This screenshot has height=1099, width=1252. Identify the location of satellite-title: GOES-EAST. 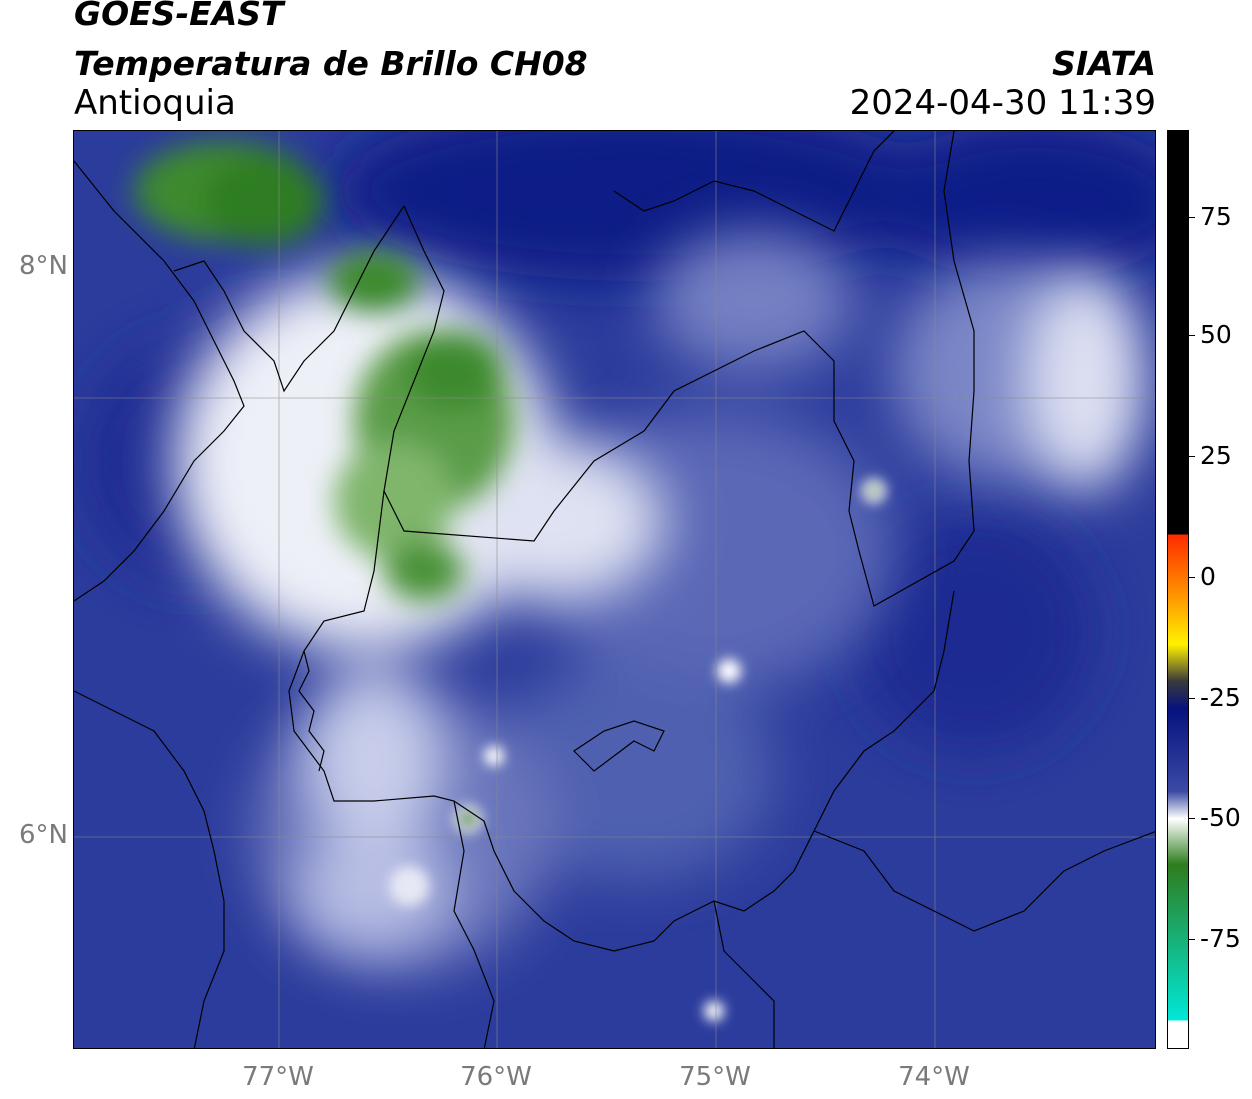
(179, 16).